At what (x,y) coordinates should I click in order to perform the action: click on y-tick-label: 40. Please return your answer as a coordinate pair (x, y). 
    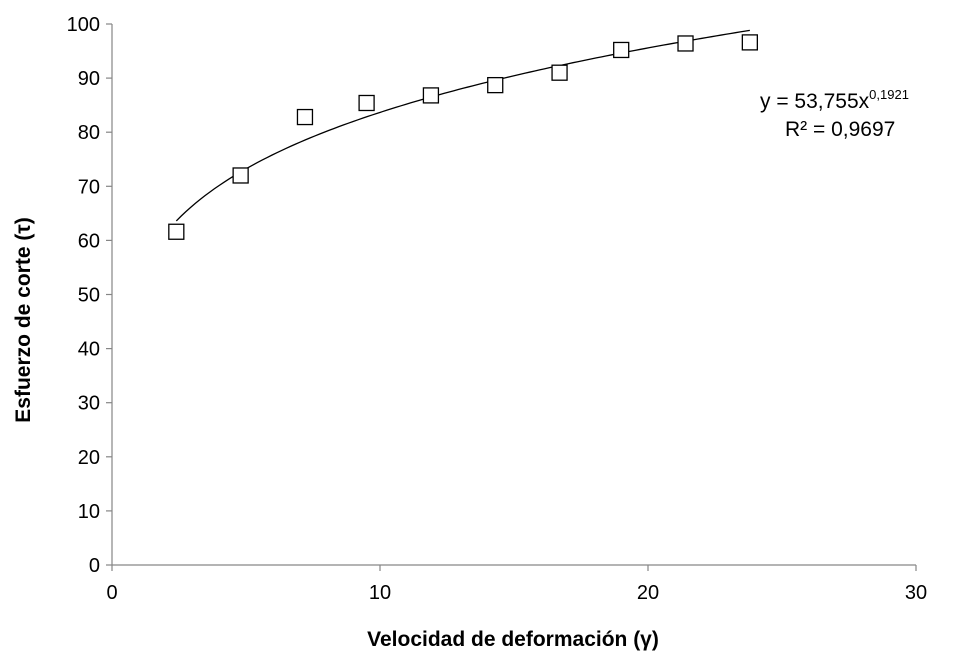
    Looking at the image, I should click on (89, 350).